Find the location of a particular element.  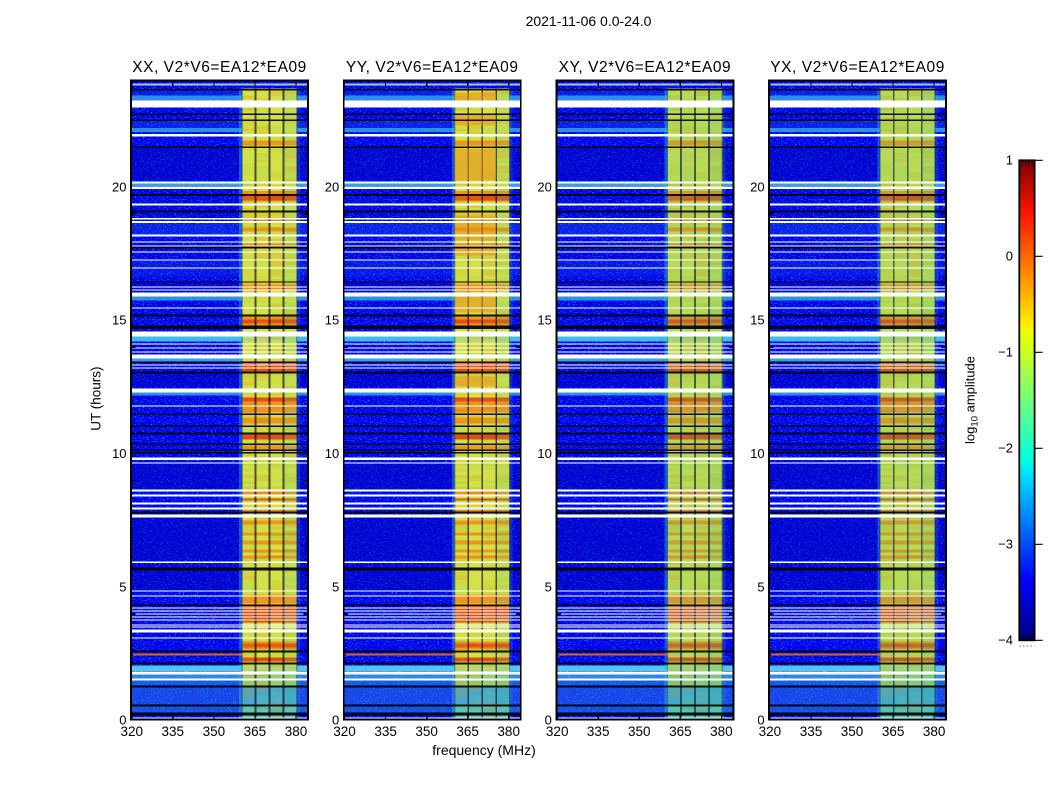

svg-text: −2 is located at coordinates (1005, 448).